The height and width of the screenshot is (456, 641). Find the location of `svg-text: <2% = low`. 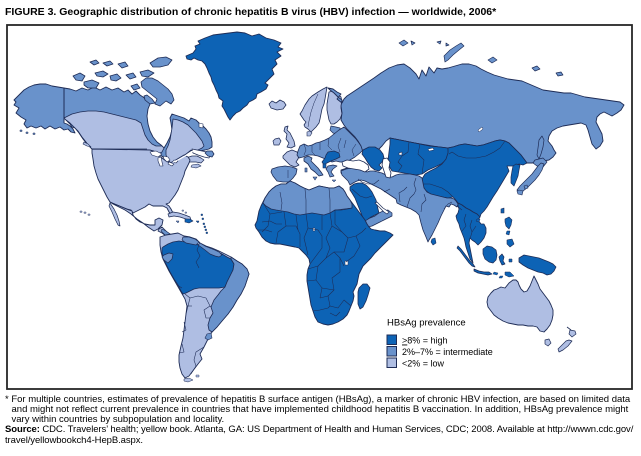

svg-text: <2% = low is located at coordinates (423, 364).